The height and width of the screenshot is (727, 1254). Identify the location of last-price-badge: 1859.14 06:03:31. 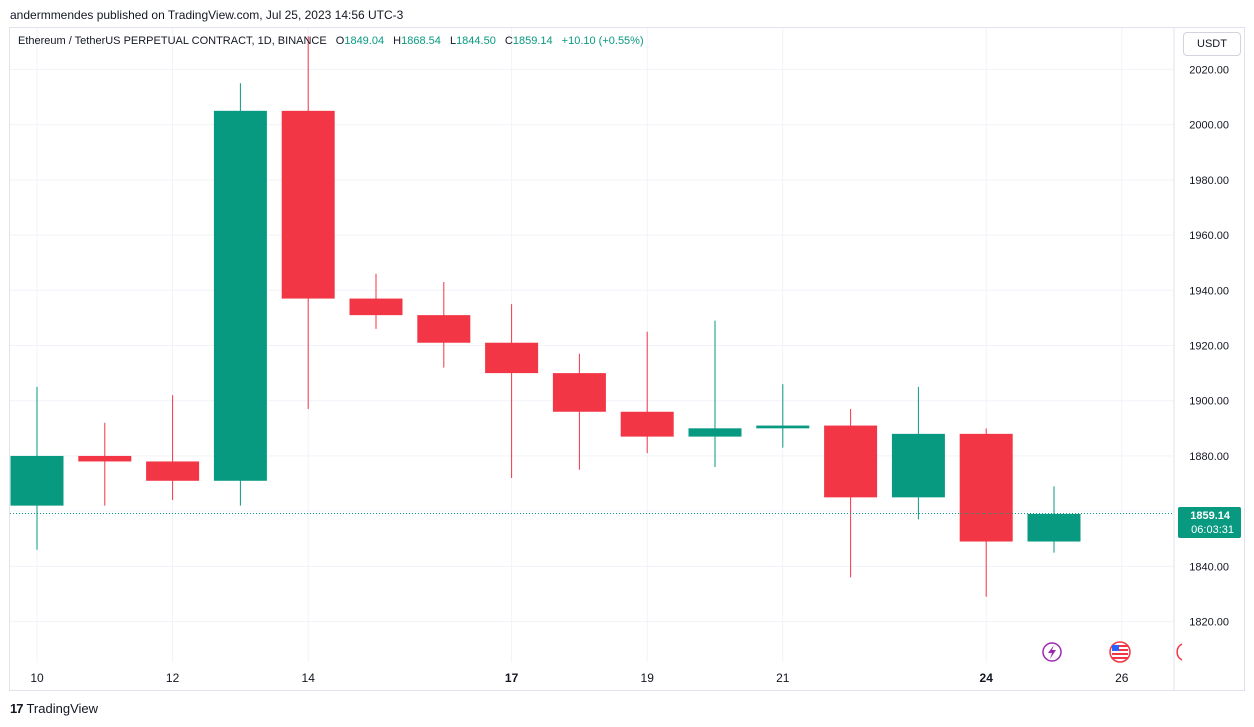
(1209, 522).